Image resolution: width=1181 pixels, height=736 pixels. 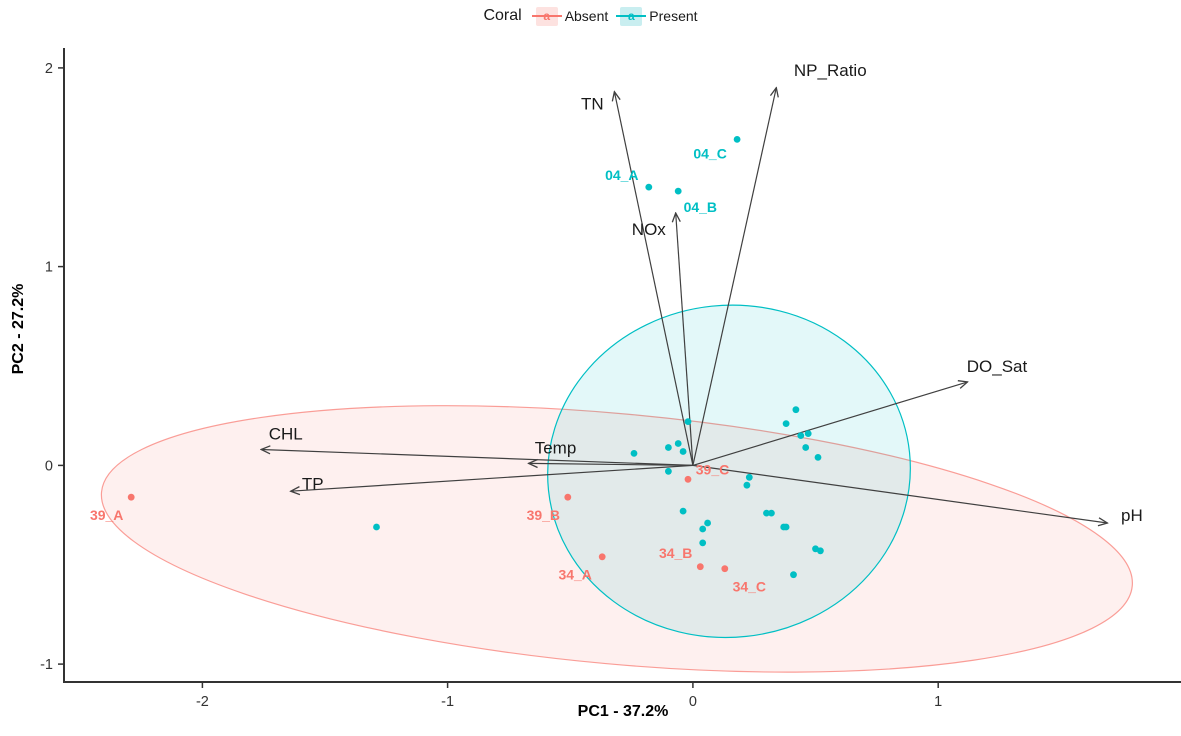 What do you see at coordinates (654, 279) in the screenshot?
I see `loading-arrow-tn` at bounding box center [654, 279].